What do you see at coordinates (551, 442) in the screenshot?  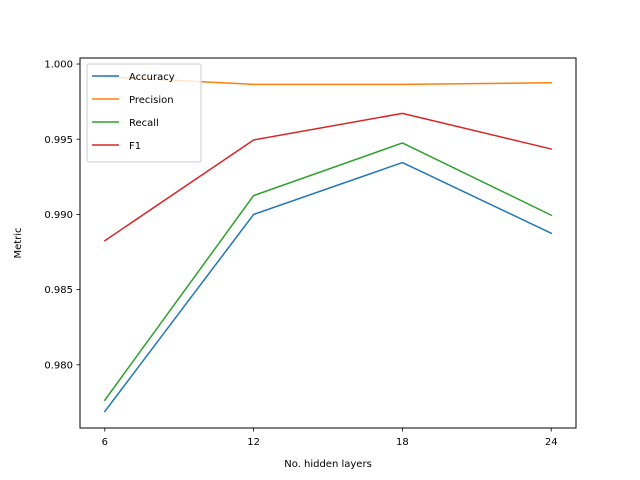 I see `x-tick-label: 24` at bounding box center [551, 442].